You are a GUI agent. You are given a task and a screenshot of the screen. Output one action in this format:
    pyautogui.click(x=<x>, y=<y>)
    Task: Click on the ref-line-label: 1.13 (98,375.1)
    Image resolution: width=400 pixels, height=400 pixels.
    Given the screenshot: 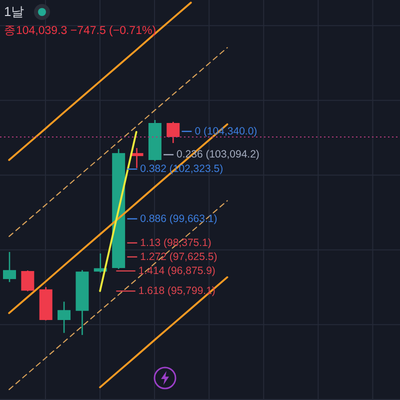 What is the action you would take?
    pyautogui.click(x=176, y=242)
    